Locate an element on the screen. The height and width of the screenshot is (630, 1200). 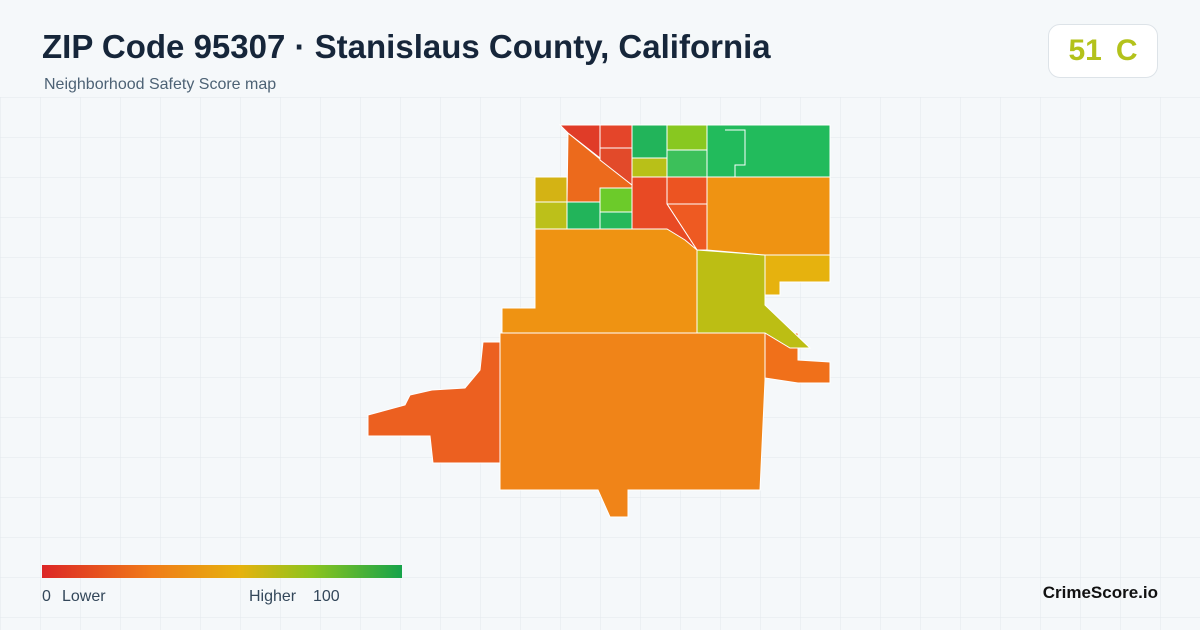
subtitle: Neighborhood Safety Score map is located at coordinates (160, 84).